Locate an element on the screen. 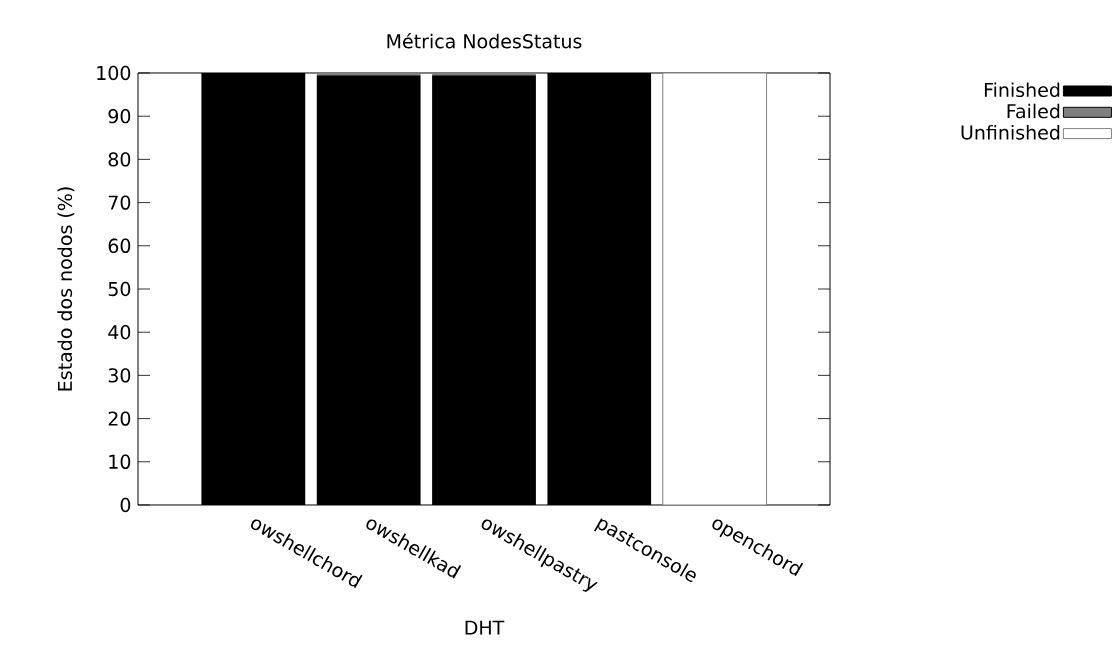  y-tick-label: 50 is located at coordinates (119, 289).